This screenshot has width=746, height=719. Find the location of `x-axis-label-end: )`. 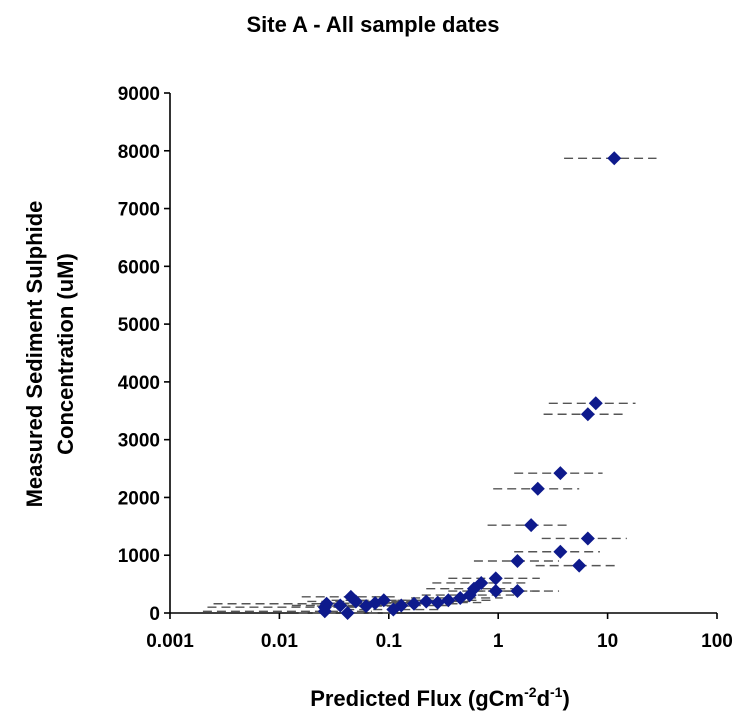

x-axis-label-end: ) is located at coordinates (565, 698).